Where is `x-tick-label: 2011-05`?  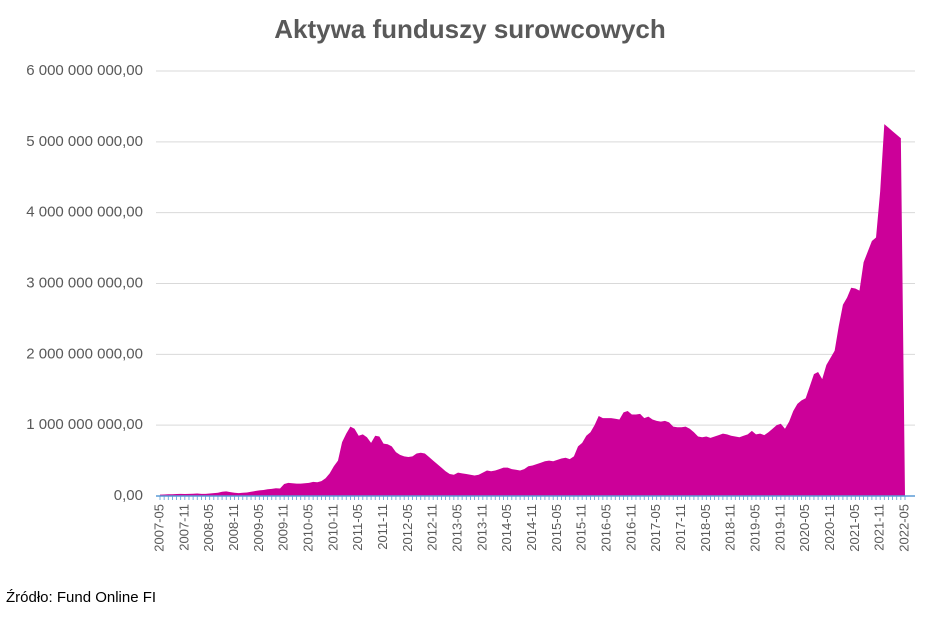 x-tick-label: 2011-05 is located at coordinates (357, 527).